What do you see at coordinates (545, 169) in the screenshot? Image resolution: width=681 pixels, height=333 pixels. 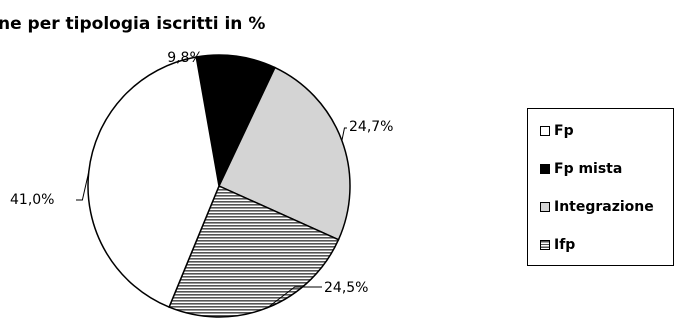 I see `legend-swatch-fp-mista` at bounding box center [545, 169].